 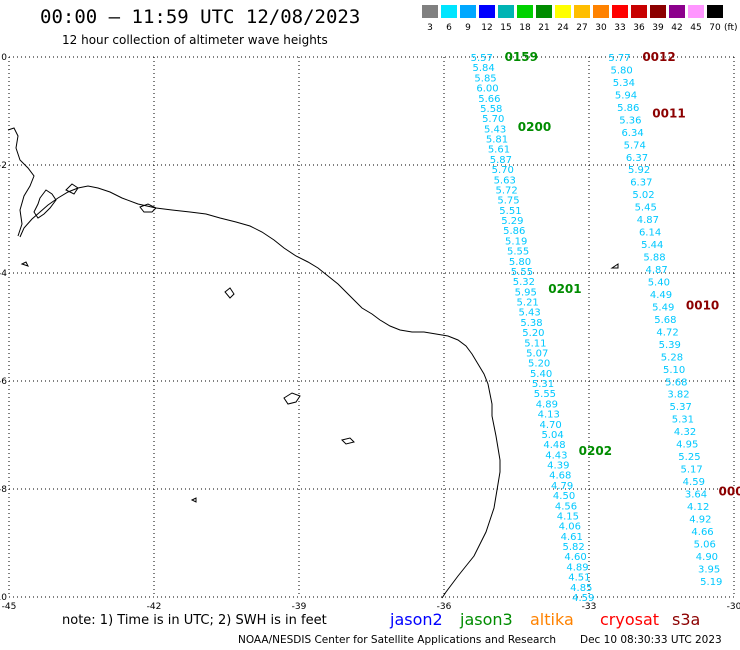 What do you see at coordinates (575, 557) in the screenshot?
I see `swh-value: 4.60` at bounding box center [575, 557].